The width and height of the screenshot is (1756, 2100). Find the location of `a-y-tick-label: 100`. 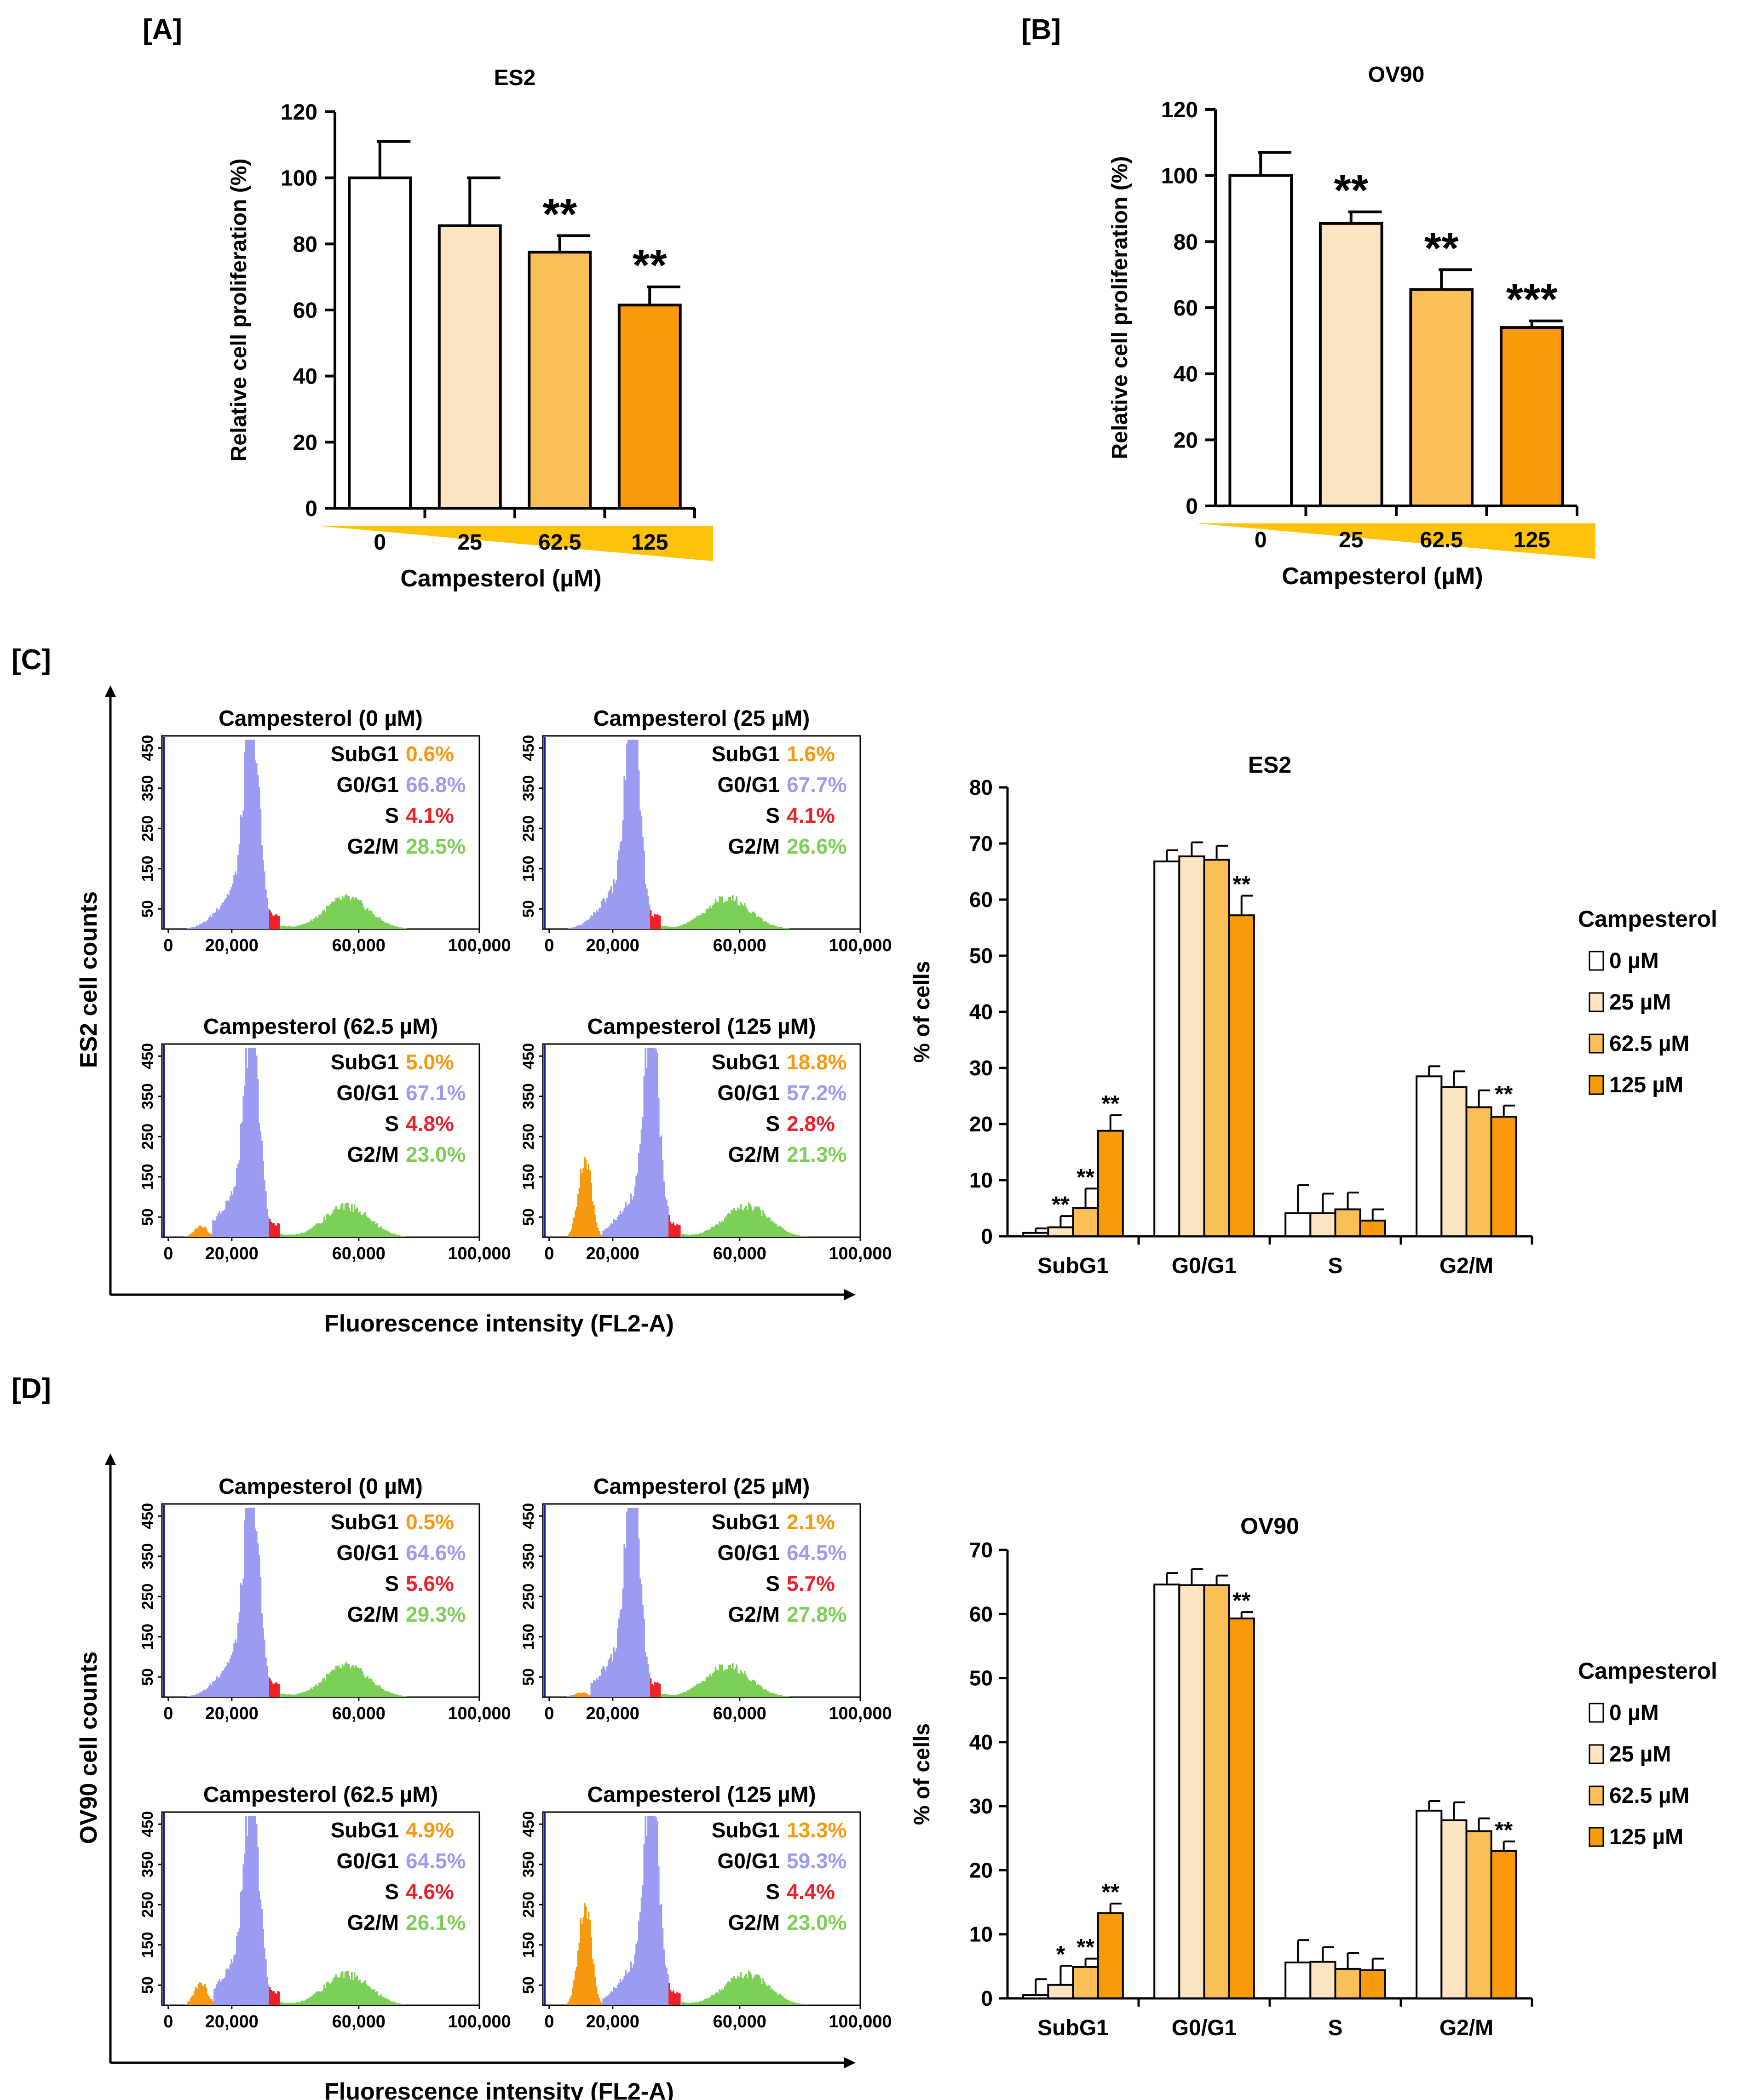

a-y-tick-label: 100 is located at coordinates (299, 178).